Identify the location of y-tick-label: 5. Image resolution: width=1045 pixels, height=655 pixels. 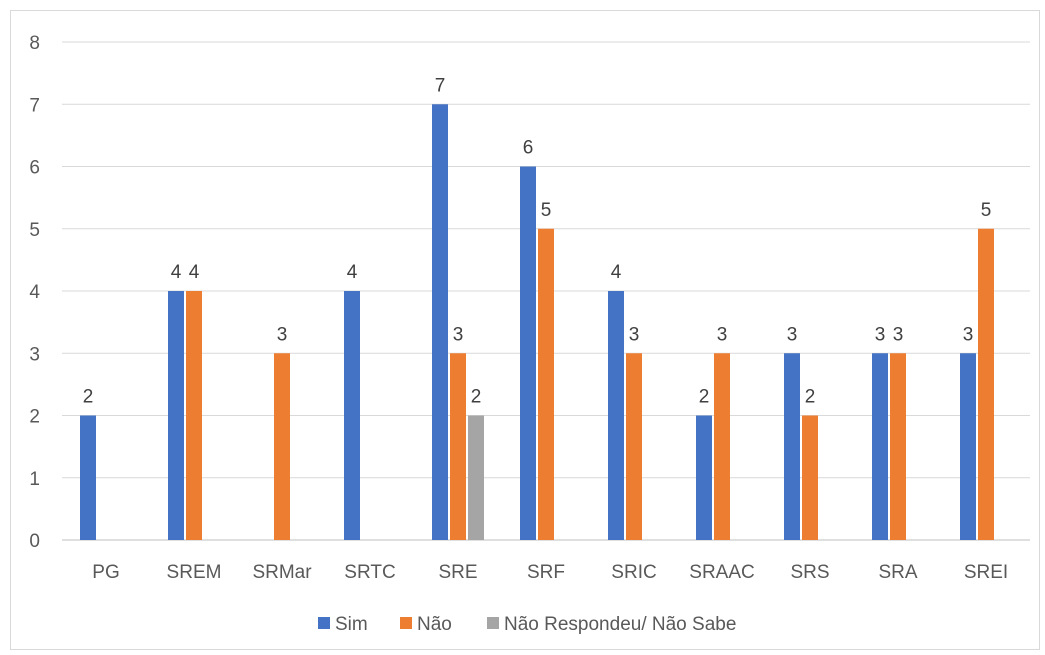
(34, 230).